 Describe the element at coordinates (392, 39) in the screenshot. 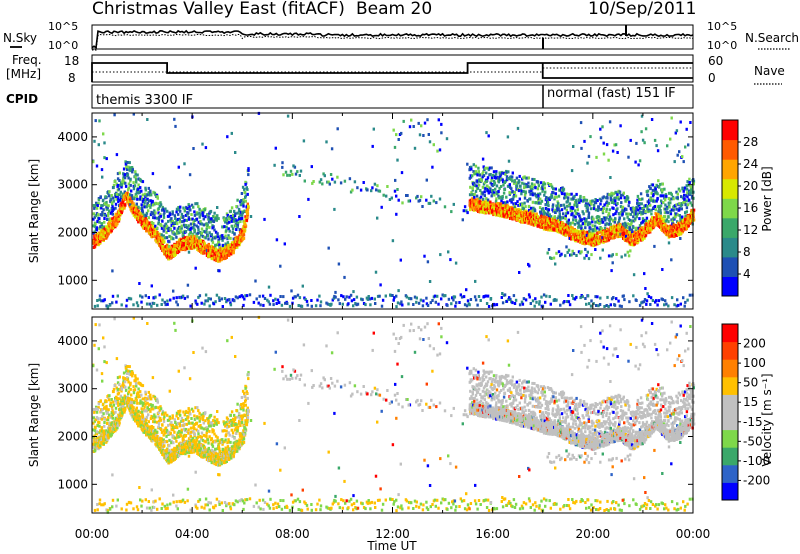

I see `nsky-line` at that location.